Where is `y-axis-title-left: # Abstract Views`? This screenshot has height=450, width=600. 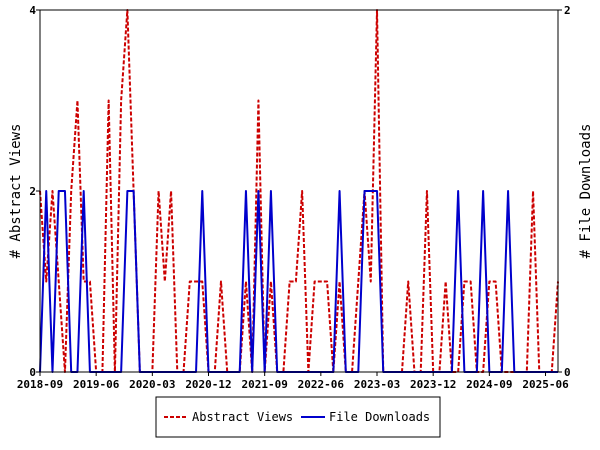
y-axis-title-left: # Abstract Views is located at coordinates (16, 191).